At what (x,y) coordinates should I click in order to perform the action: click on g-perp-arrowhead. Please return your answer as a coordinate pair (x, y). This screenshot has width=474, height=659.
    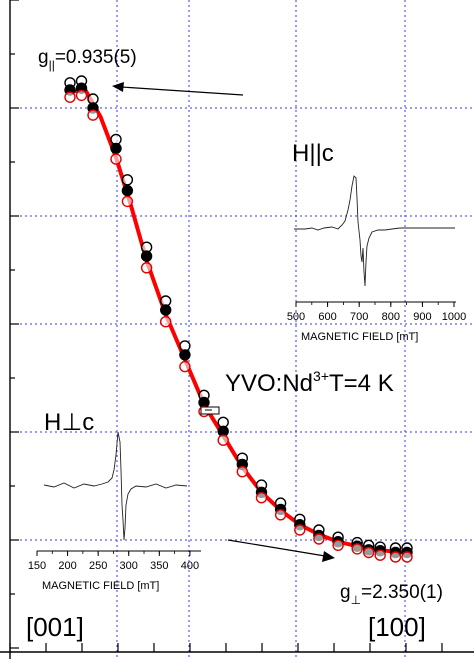
    Looking at the image, I should click on (328, 556).